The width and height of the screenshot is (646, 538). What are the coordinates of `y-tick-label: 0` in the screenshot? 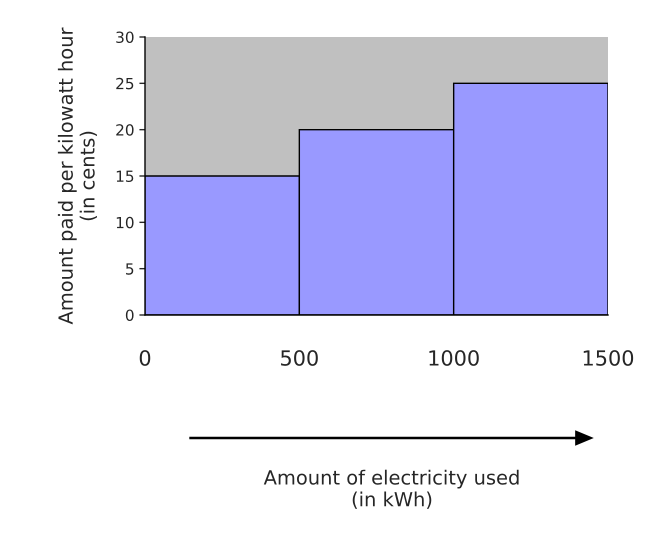 It's located at (130, 315).